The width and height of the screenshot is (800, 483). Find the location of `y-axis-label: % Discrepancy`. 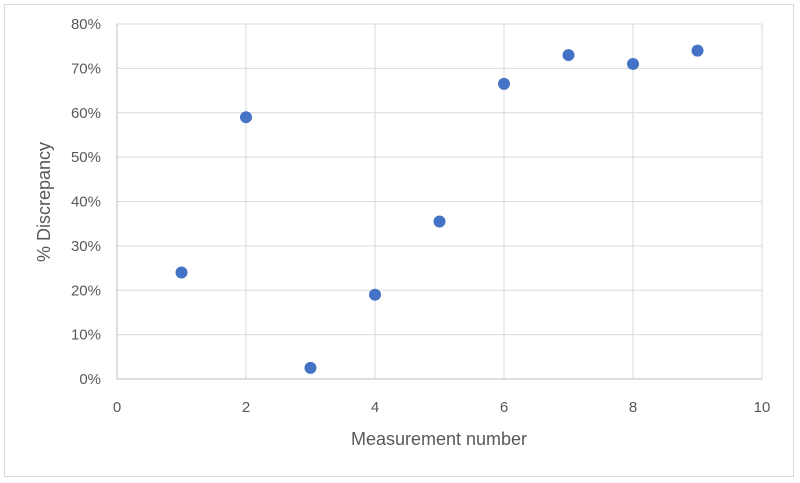

y-axis-label: % Discrepancy is located at coordinates (44, 202).